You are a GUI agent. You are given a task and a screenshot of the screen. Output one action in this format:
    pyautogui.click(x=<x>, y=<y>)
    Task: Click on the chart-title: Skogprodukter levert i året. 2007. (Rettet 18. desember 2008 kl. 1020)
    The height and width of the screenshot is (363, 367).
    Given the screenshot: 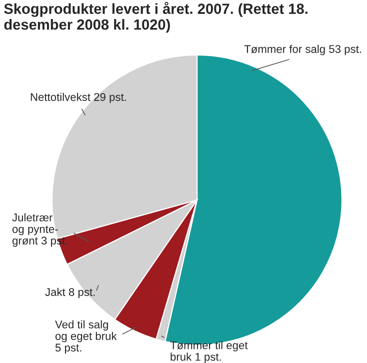 What is the action you would take?
    pyautogui.click(x=156, y=17)
    